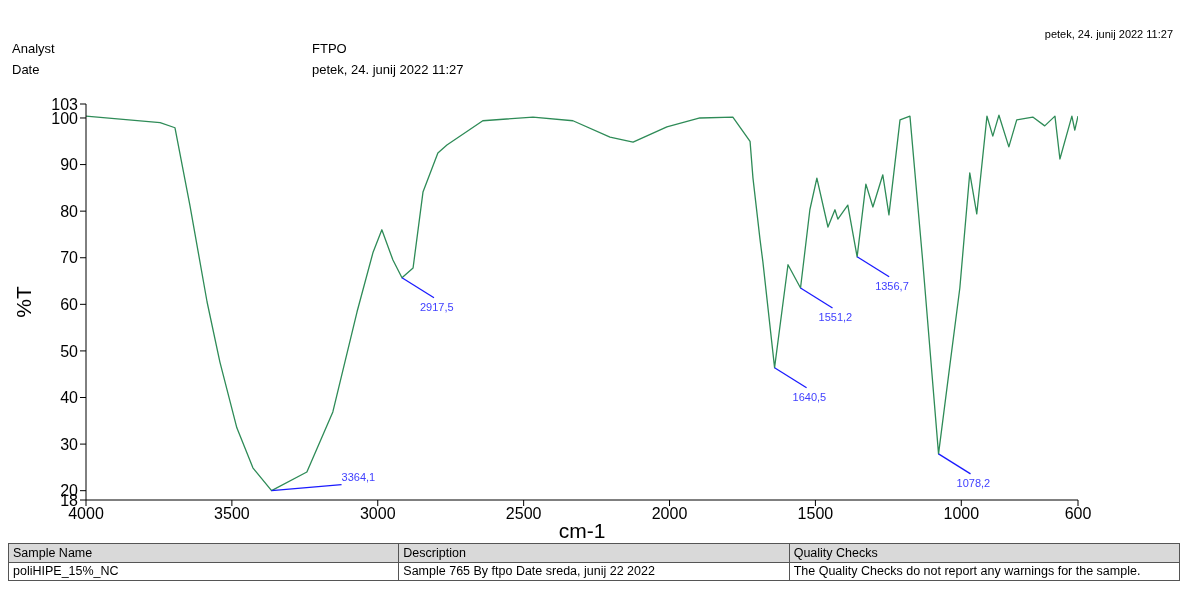 Image resolution: width=1181 pixels, height=597 pixels. Describe the element at coordinates (961, 514) in the screenshot. I see `x-tick-label: 1000` at that location.